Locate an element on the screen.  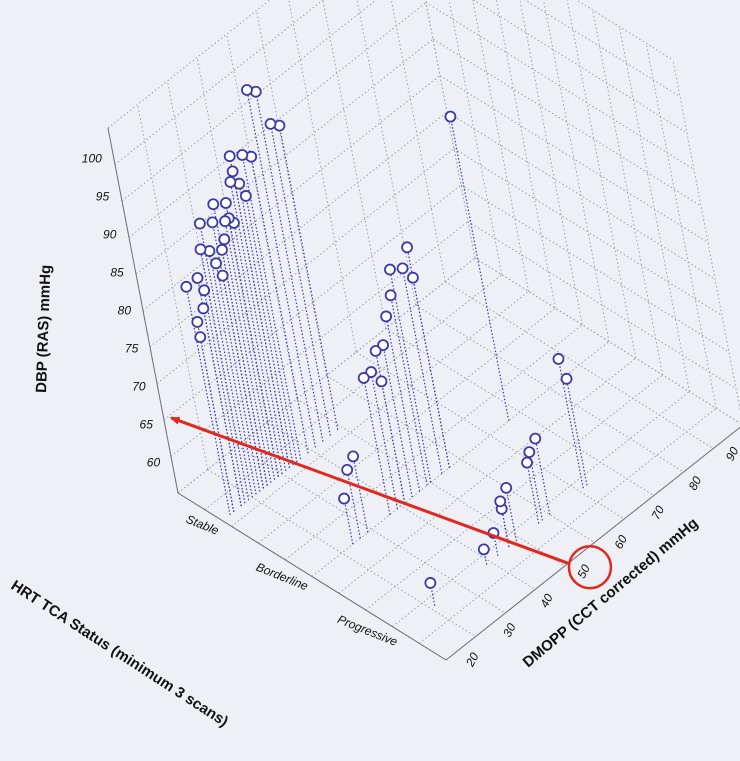
hrt-category-label: Progressive is located at coordinates (367, 630).